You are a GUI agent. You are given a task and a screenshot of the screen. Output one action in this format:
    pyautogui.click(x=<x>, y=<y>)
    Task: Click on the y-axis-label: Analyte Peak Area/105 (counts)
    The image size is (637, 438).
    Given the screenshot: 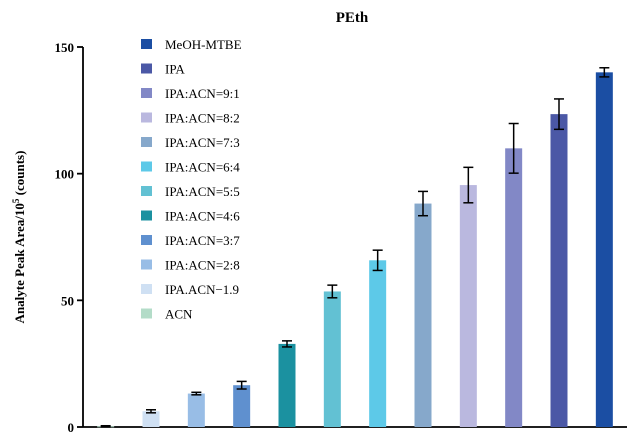 What is the action you would take?
    pyautogui.click(x=19, y=237)
    